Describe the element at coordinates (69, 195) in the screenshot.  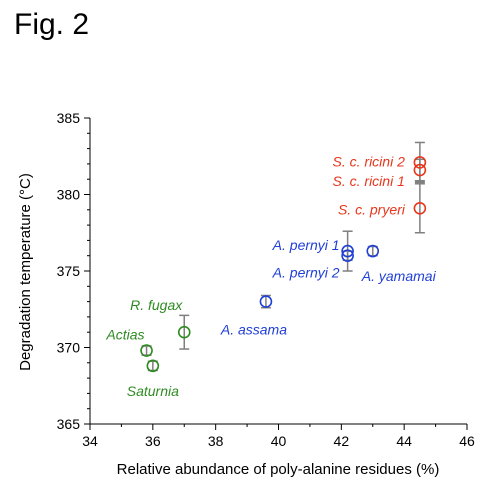
I see `y-tick-label: 380` at that location.